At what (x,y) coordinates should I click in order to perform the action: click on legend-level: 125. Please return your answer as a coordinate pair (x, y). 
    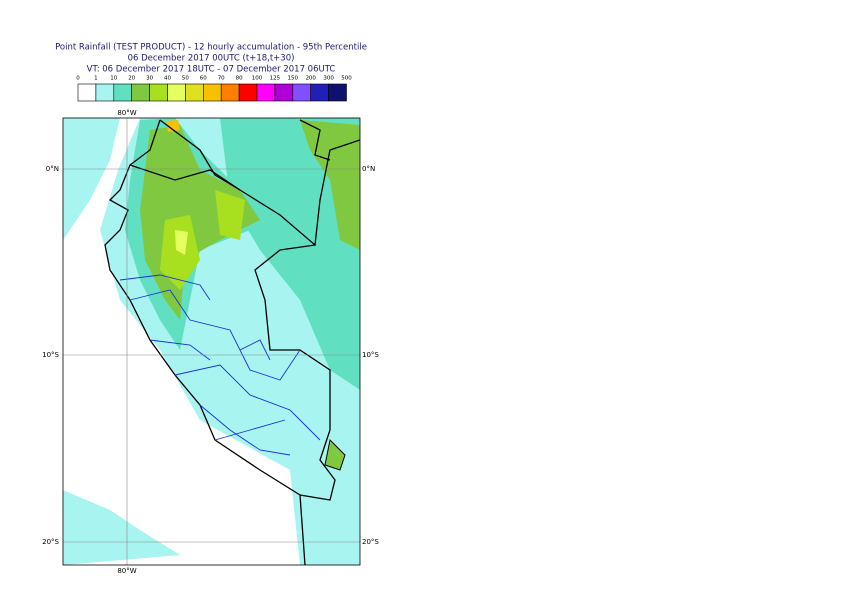
    Looking at the image, I should click on (275, 79).